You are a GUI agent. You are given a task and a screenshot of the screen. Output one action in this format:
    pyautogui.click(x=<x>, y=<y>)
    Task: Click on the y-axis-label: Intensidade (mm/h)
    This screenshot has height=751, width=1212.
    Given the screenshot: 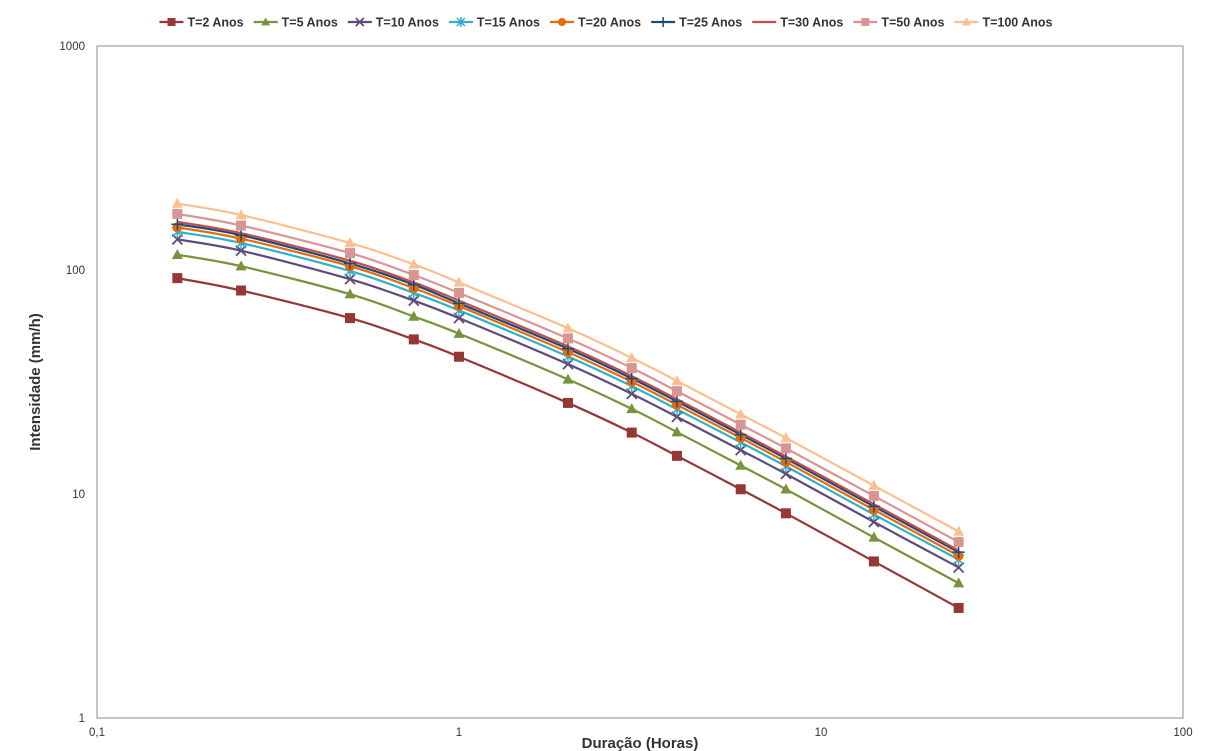 What is the action you would take?
    pyautogui.click(x=35, y=382)
    